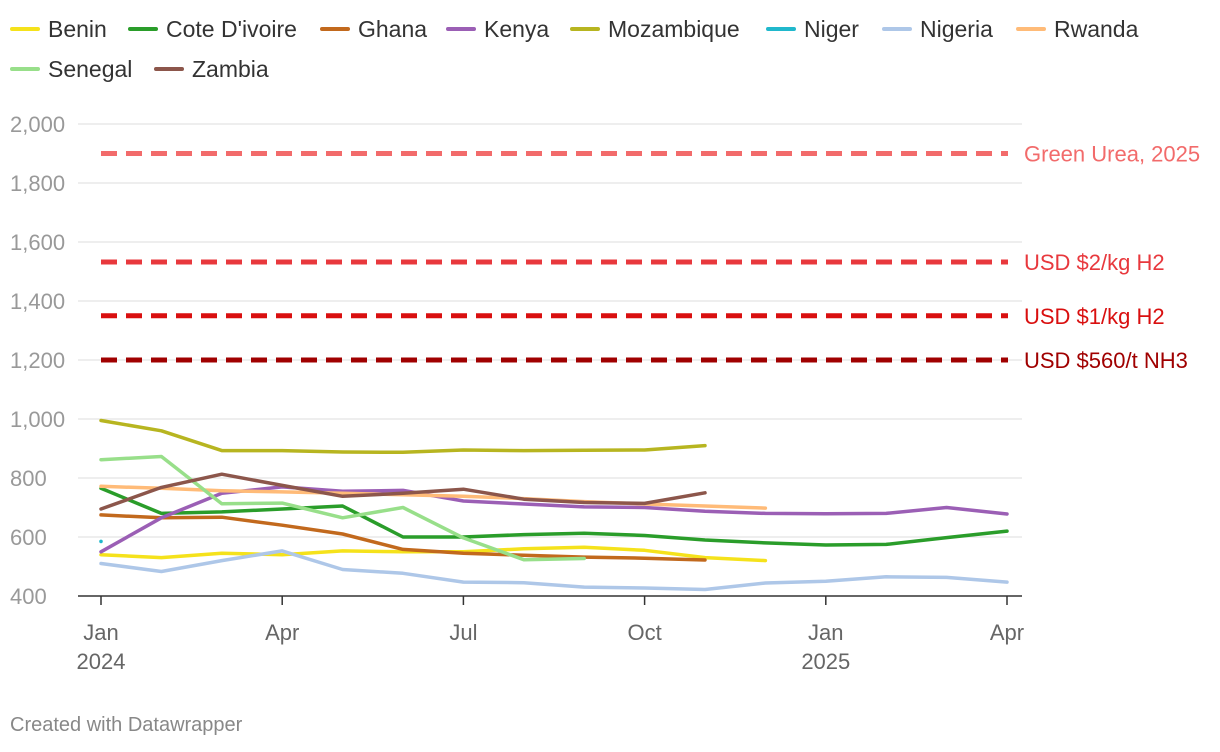  Describe the element at coordinates (1094, 262) in the screenshot. I see `reference-line-label: USD $2/kg H2` at that location.